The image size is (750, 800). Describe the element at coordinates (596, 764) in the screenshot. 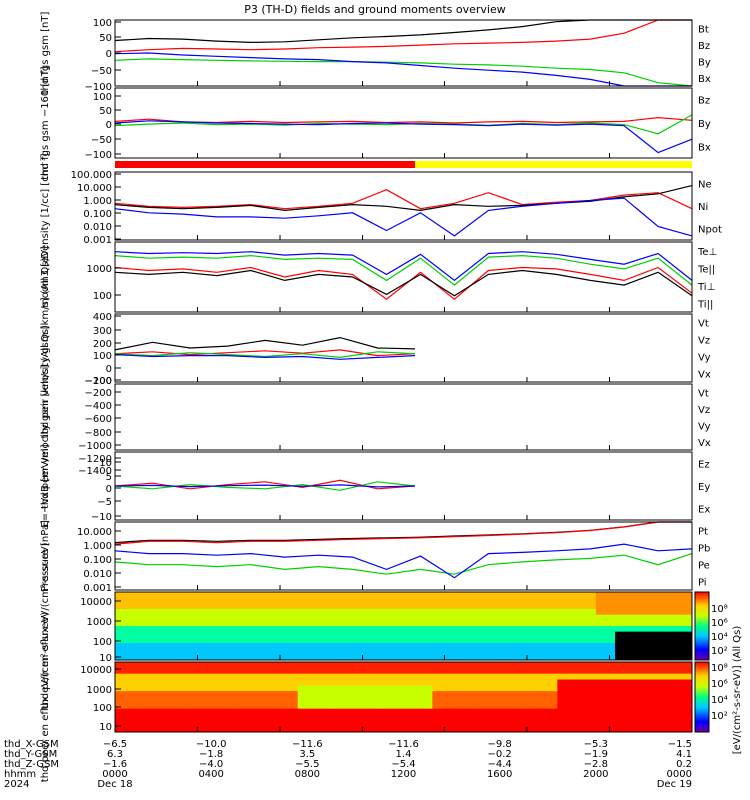

I see `xaxis-value: −2.8` at that location.